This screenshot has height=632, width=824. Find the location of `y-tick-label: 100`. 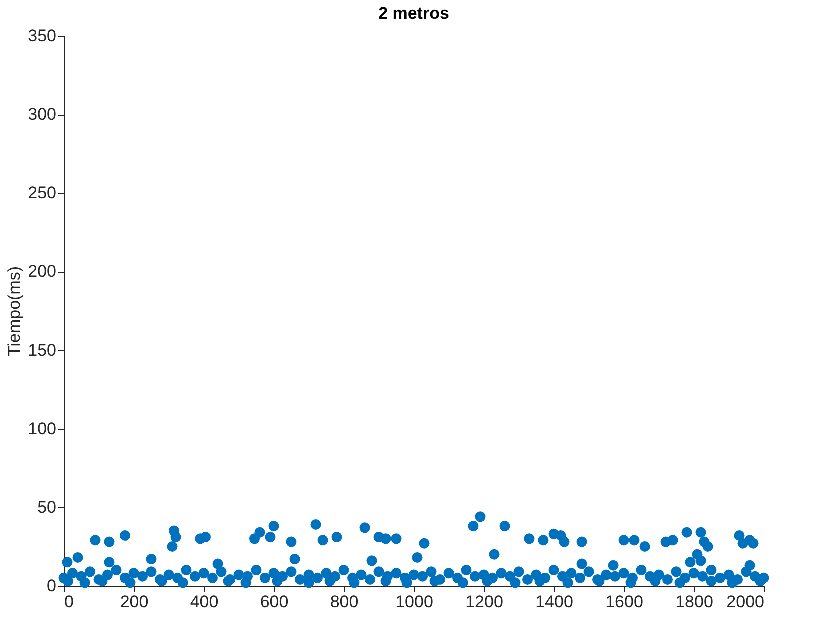

y-tick-label: 100 is located at coordinates (42, 428).